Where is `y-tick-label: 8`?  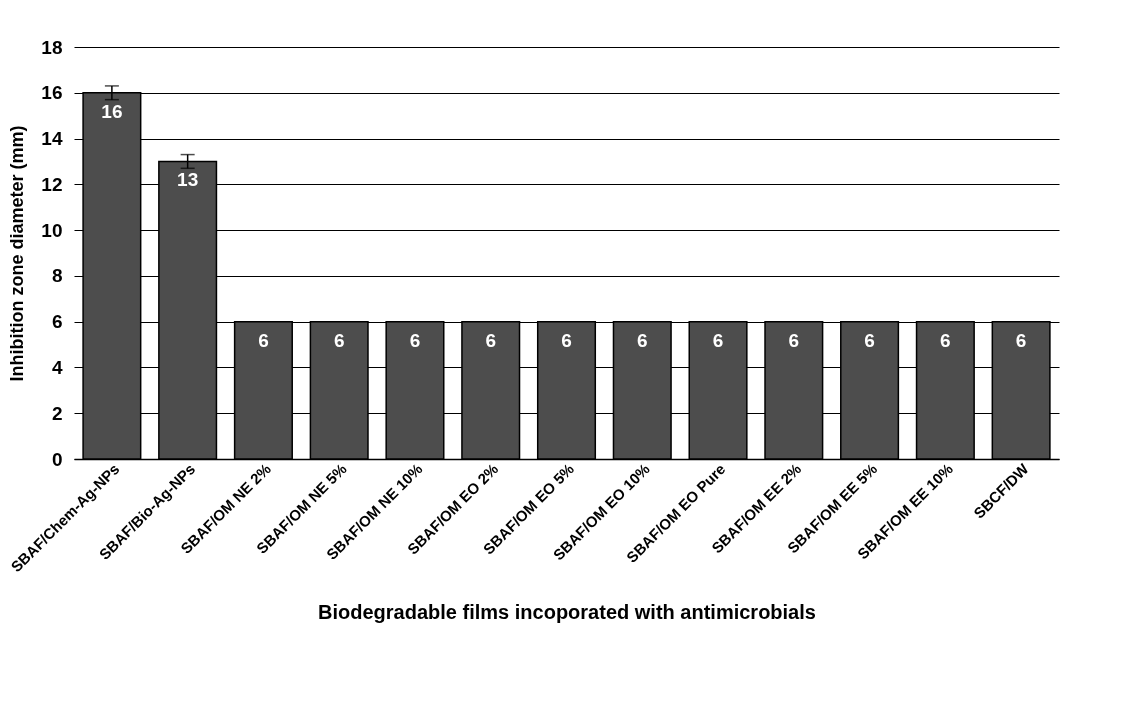 y-tick-label: 8 is located at coordinates (57, 276).